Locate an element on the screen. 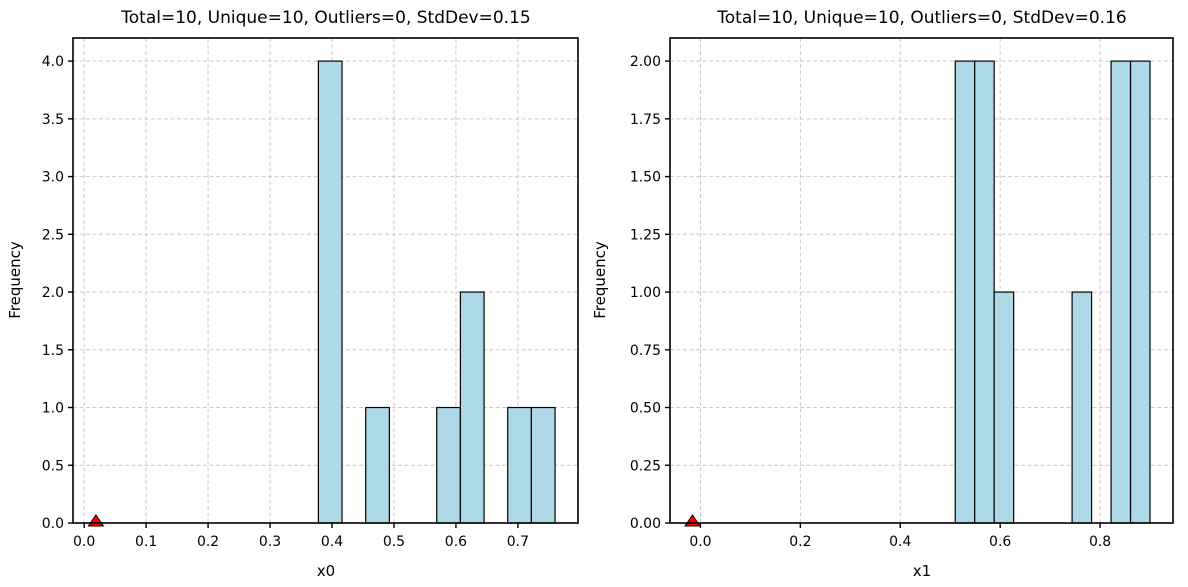  x-tick-label: 0.1 is located at coordinates (146, 542).